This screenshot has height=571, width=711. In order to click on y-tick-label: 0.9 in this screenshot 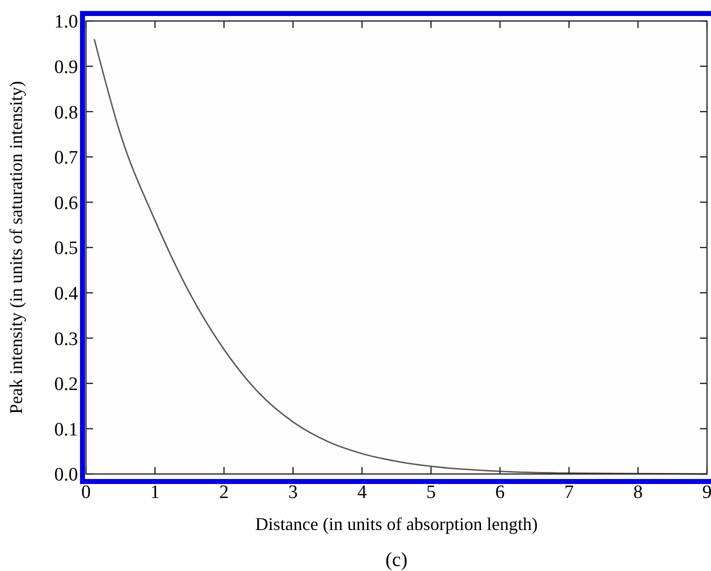, I will do `click(66, 67)`.